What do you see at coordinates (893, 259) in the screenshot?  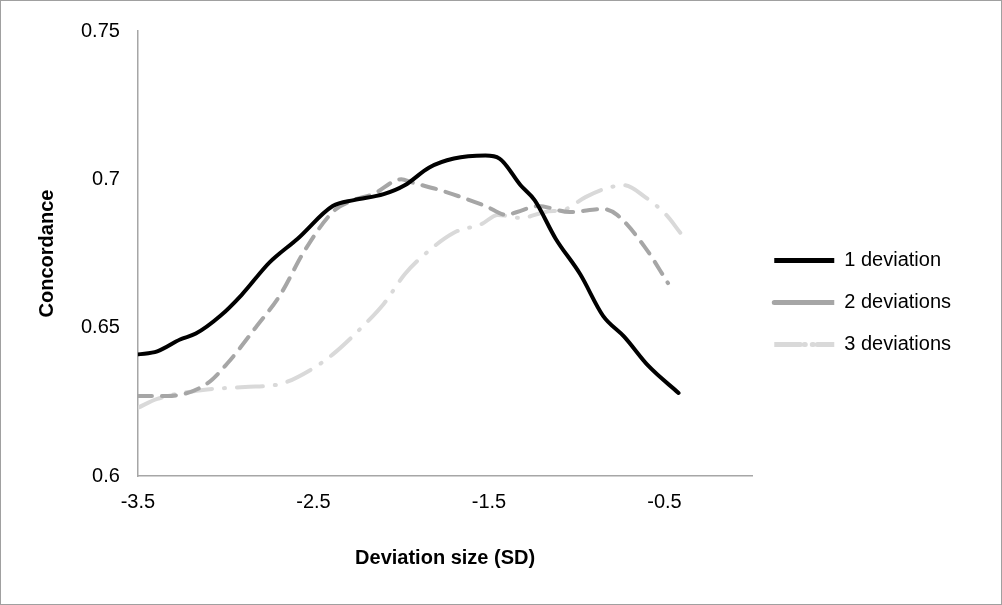 I see `legend-label: 1 deviation` at bounding box center [893, 259].